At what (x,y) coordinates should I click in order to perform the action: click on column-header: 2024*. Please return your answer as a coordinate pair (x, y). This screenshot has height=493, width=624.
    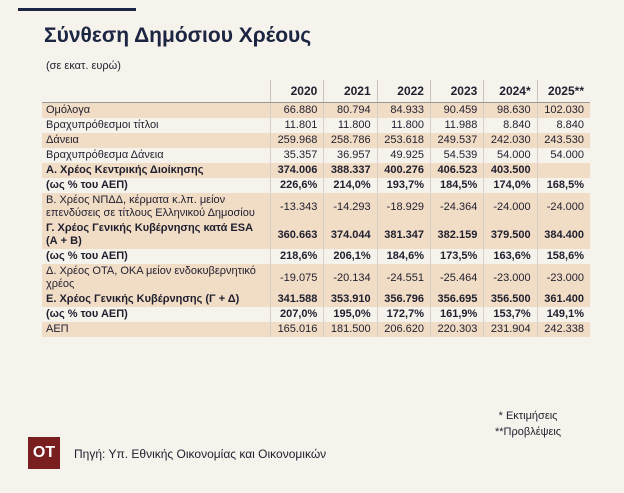
    Looking at the image, I should click on (510, 91).